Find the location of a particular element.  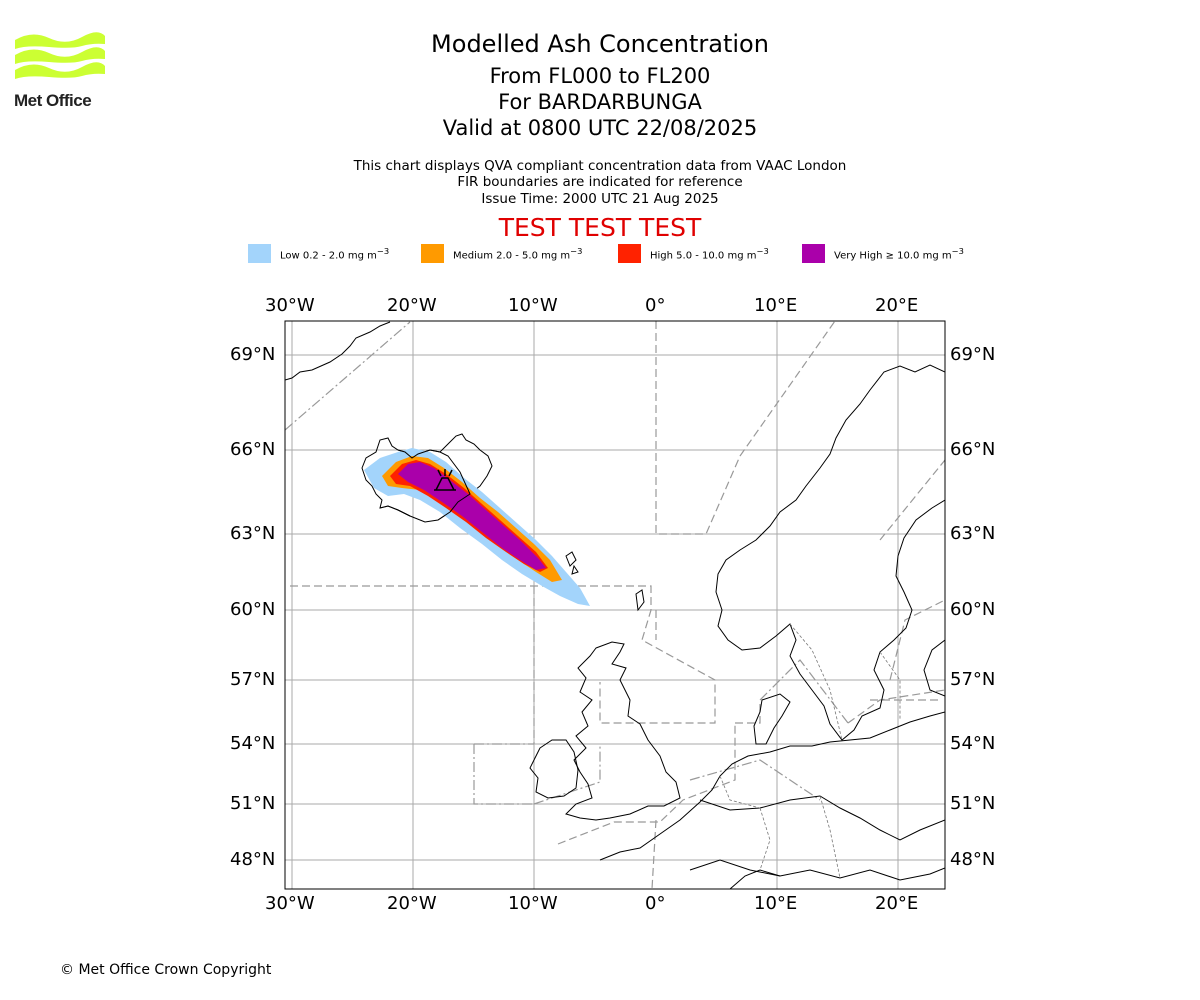

lat-label-right: 48°N is located at coordinates (973, 859).